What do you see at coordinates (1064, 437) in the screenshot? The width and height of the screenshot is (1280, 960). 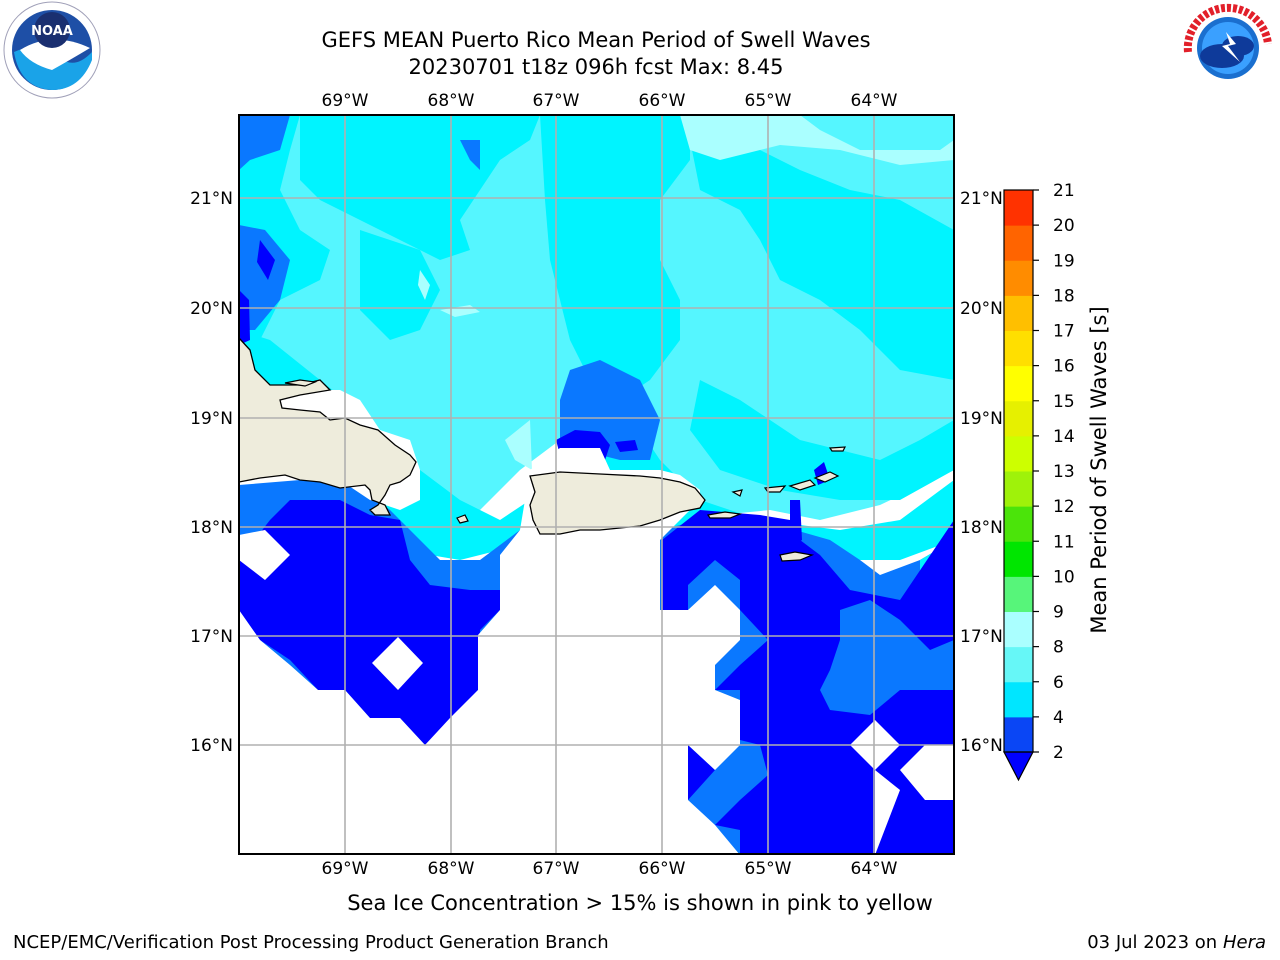 I see `colorbar-tick-label: 14` at bounding box center [1064, 437].